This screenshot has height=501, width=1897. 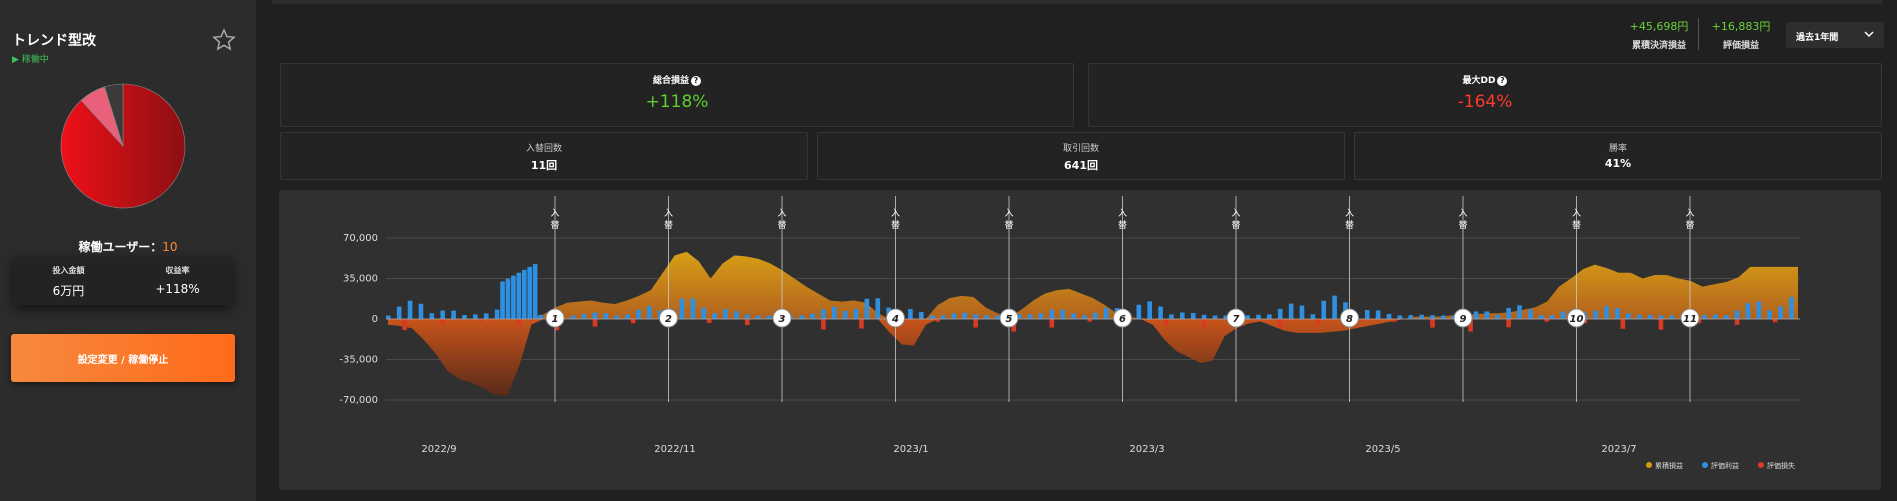 What do you see at coordinates (358, 400) in the screenshot?
I see `y-tick-label: -70,000` at bounding box center [358, 400].